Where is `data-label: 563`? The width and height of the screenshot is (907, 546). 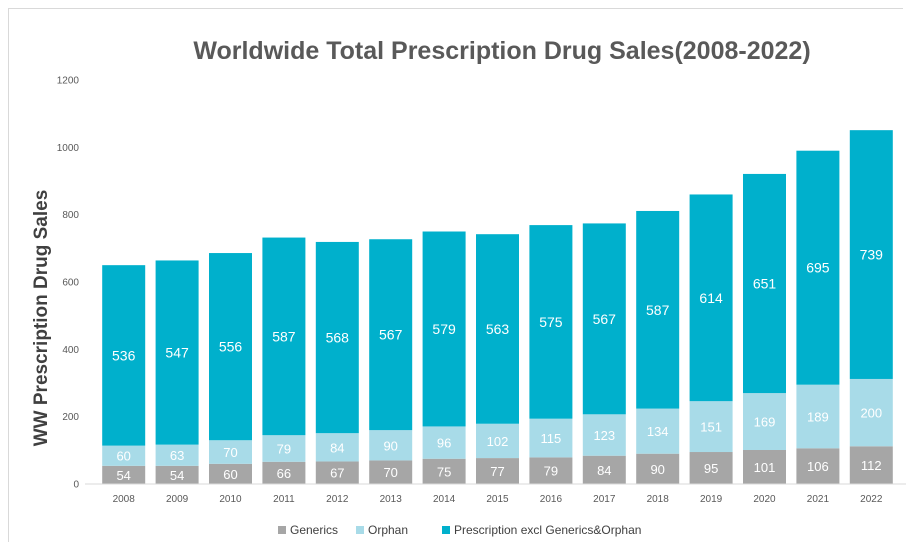 data-label: 563 is located at coordinates (498, 329).